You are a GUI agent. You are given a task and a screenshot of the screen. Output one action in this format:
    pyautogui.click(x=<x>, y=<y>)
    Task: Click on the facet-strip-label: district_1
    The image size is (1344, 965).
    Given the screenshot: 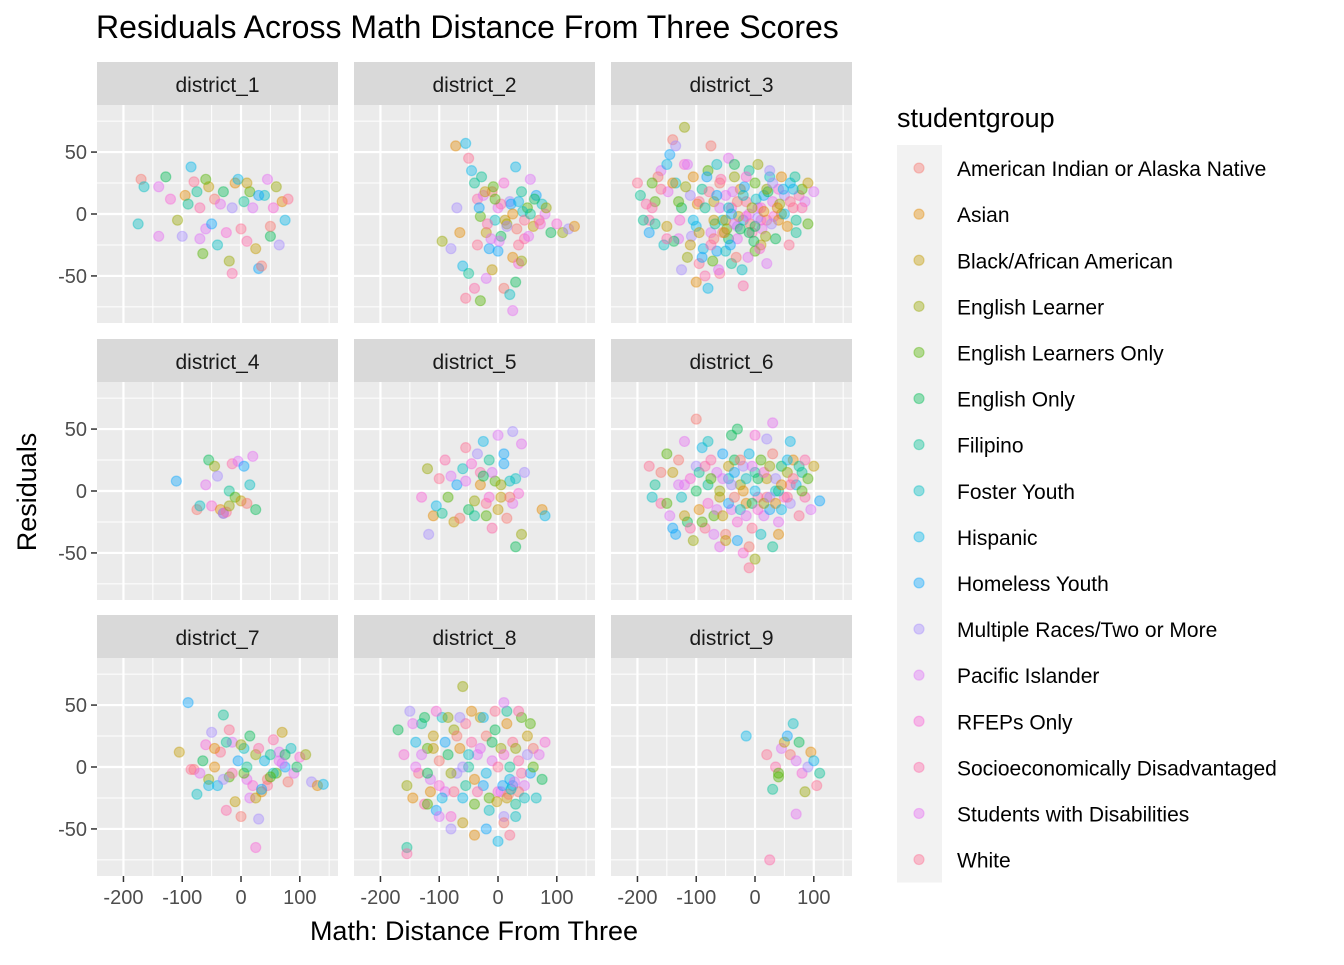 What is the action you would take?
    pyautogui.click(x=217, y=85)
    